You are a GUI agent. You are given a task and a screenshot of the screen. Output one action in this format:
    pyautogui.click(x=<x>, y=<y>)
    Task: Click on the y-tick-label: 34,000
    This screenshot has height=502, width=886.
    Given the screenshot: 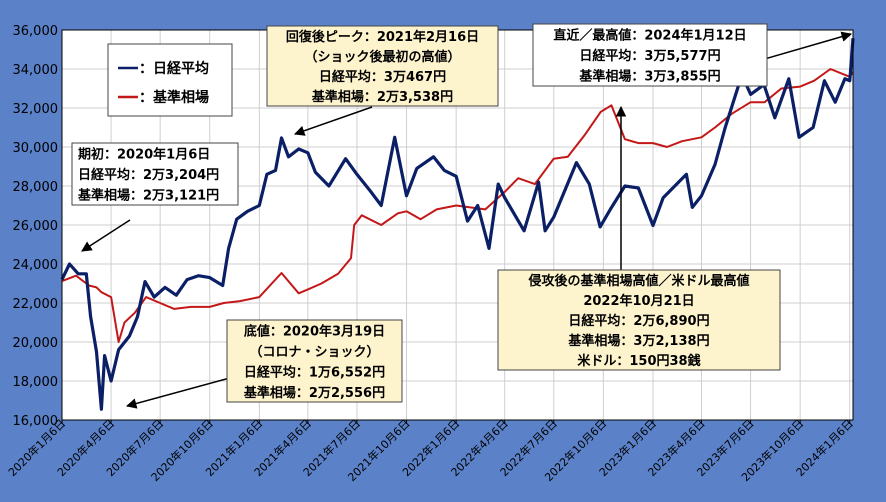 What is the action you would take?
    pyautogui.click(x=36, y=70)
    